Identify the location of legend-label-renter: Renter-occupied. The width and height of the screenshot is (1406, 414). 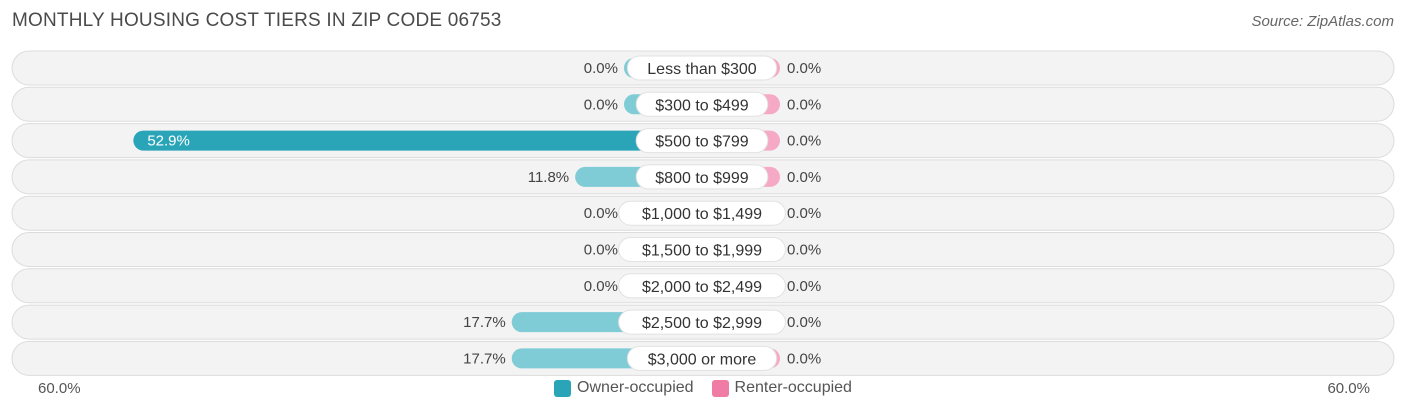
(793, 387).